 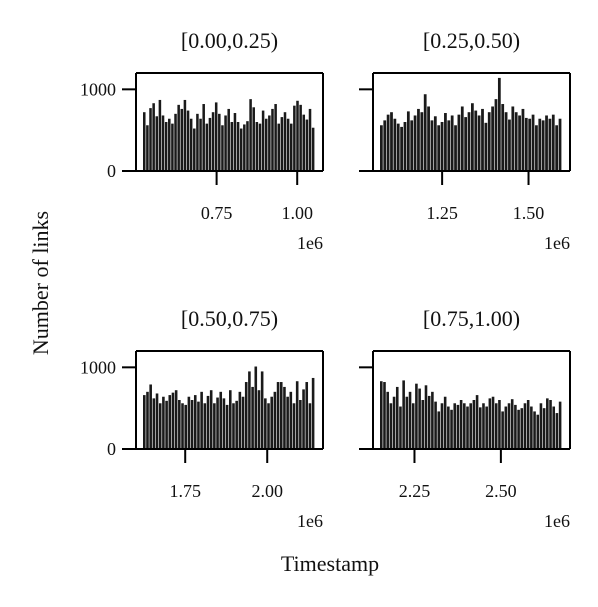 I want to click on x-tick-label: 2.50, so click(x=501, y=491).